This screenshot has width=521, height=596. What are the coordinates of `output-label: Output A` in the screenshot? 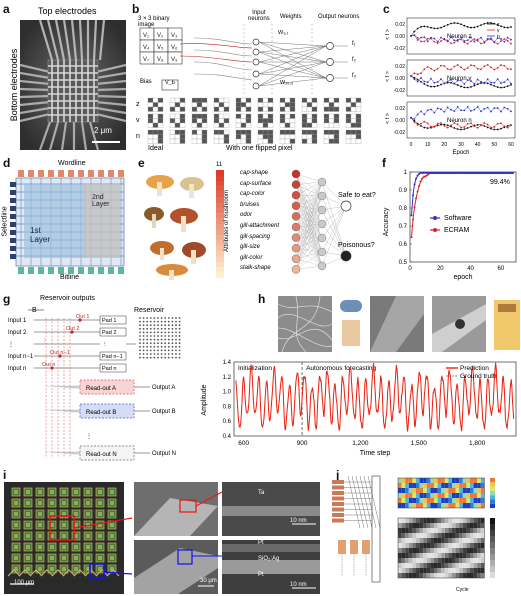 It's located at (163, 388).